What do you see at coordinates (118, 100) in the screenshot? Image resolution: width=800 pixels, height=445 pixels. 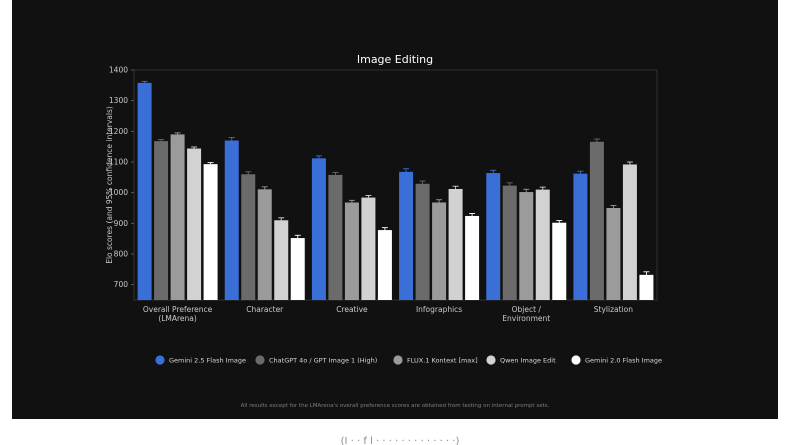 I see `y-tick-label: 1300` at bounding box center [118, 100].